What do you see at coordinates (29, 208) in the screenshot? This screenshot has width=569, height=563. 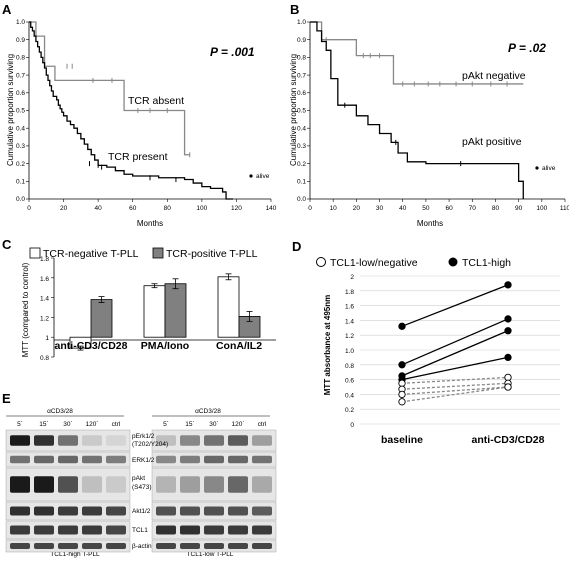 I see `a-x-tick-label: 0` at bounding box center [29, 208].